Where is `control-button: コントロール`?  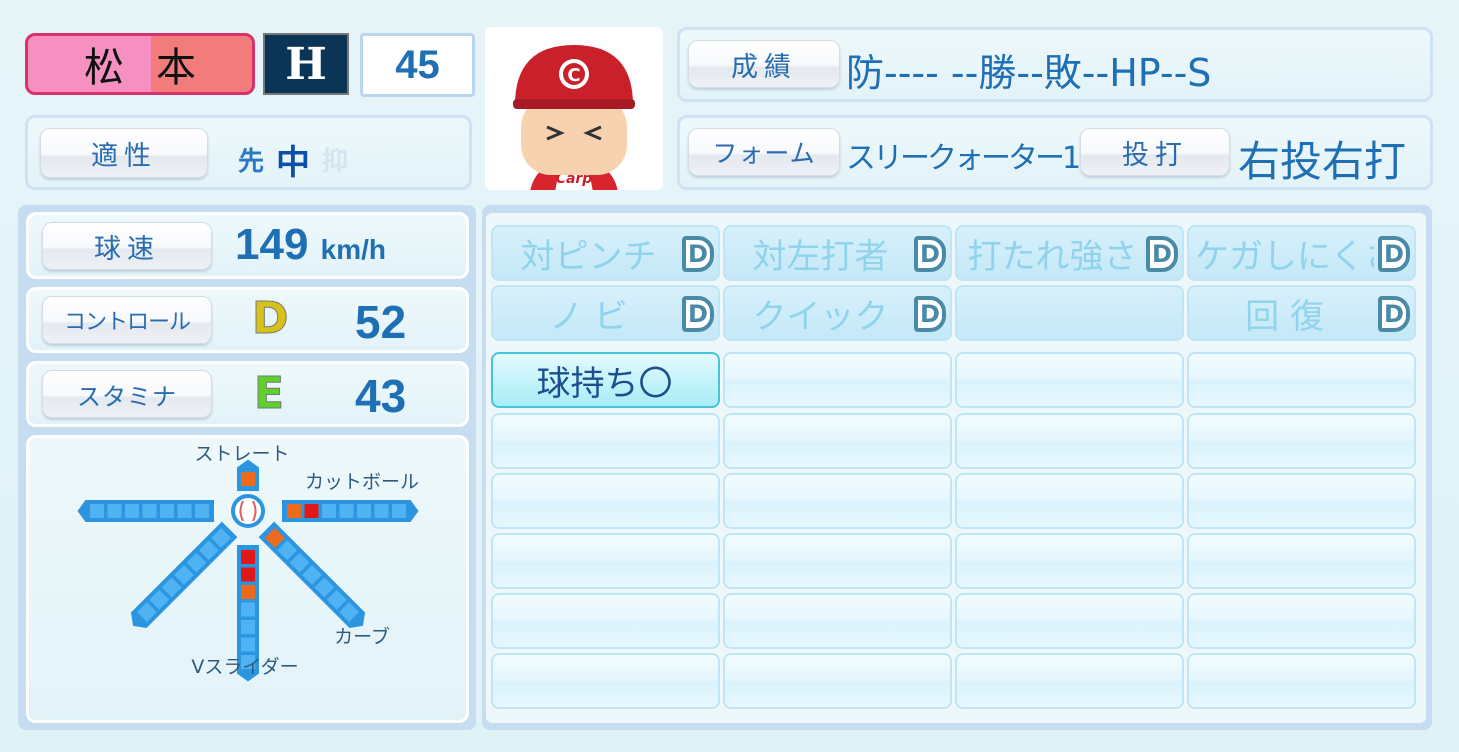
control-button: コントロール is located at coordinates (127, 320).